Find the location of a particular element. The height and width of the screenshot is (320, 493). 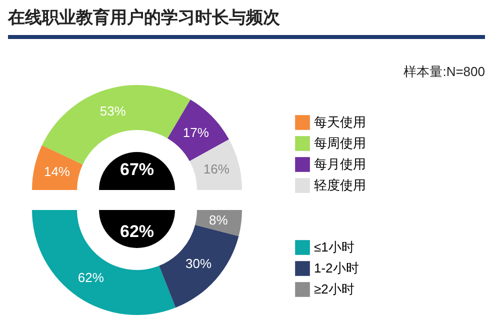

data-label: 8% is located at coordinates (218, 220).